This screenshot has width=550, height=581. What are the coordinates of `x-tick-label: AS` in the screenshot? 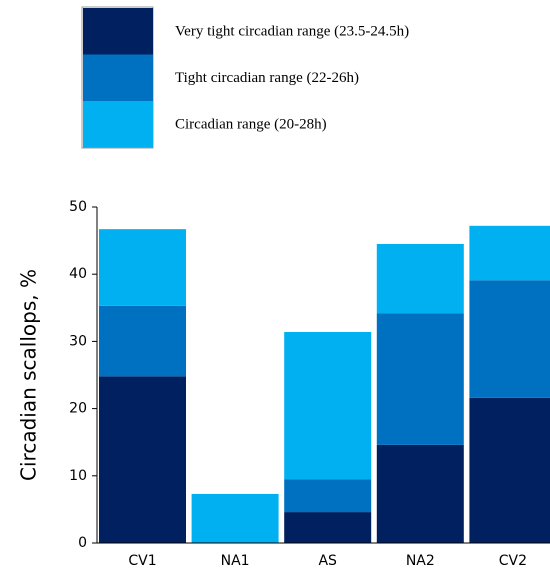 It's located at (327, 561).